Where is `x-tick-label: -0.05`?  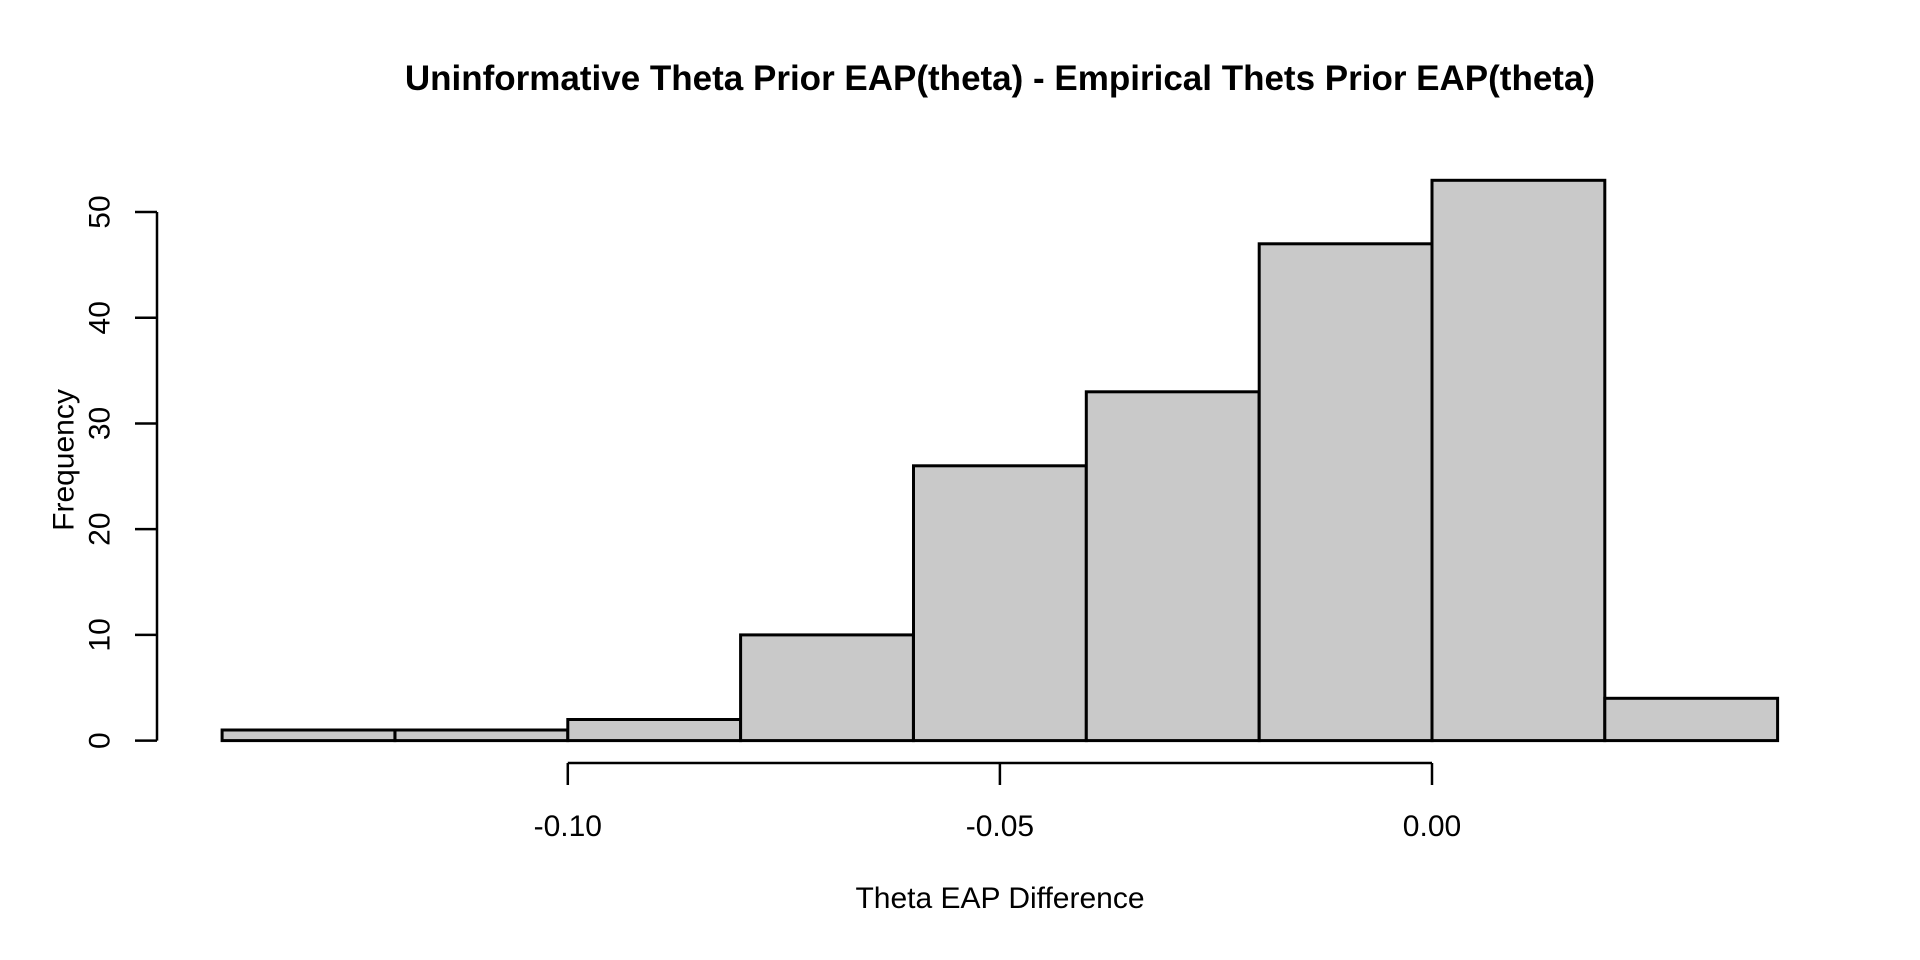 x-tick-label: -0.05 is located at coordinates (1000, 826).